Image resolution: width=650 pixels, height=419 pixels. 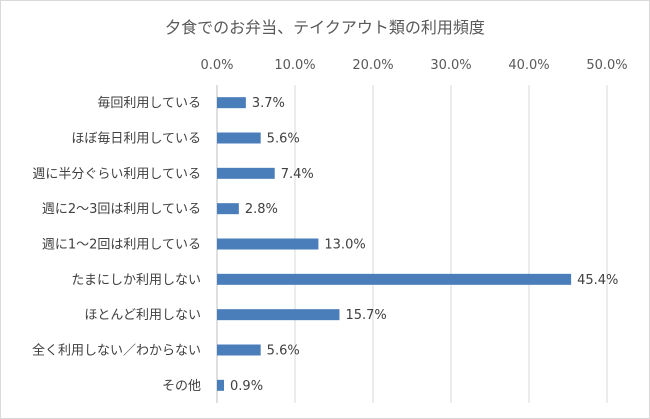 I want to click on x-tick-label: 20.0%, so click(x=372, y=65).